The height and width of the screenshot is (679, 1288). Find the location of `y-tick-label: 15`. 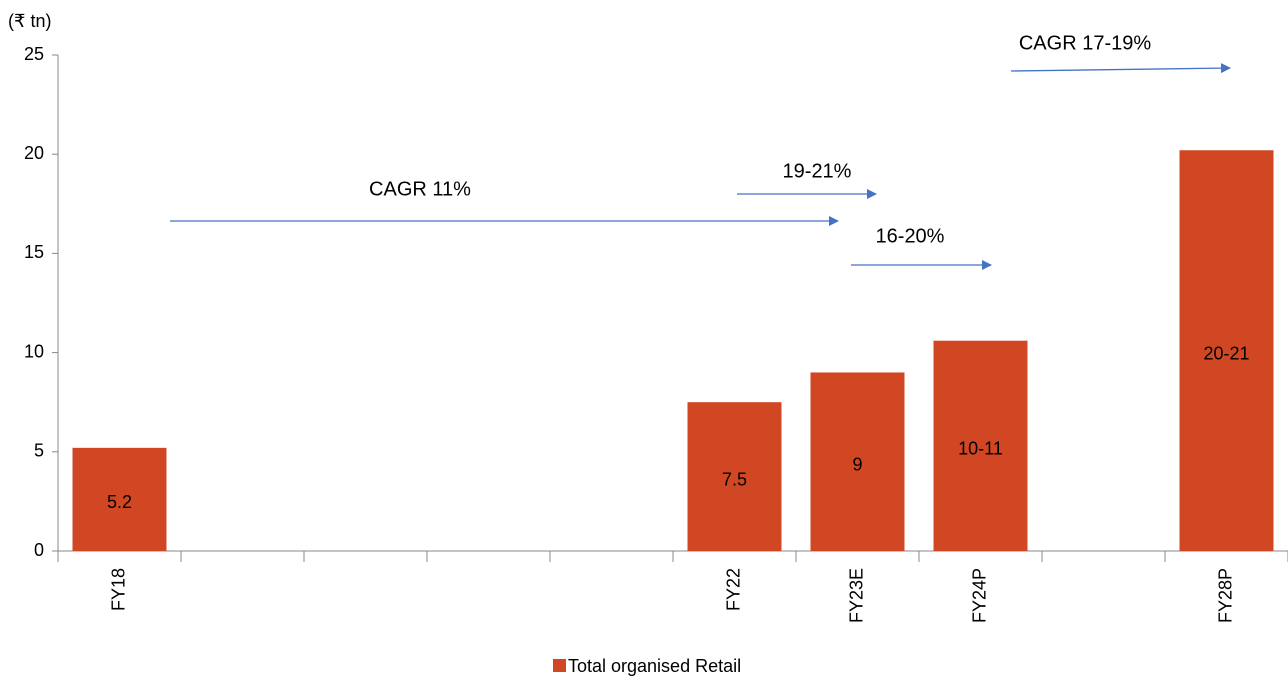

y-tick-label: 15 is located at coordinates (34, 252).